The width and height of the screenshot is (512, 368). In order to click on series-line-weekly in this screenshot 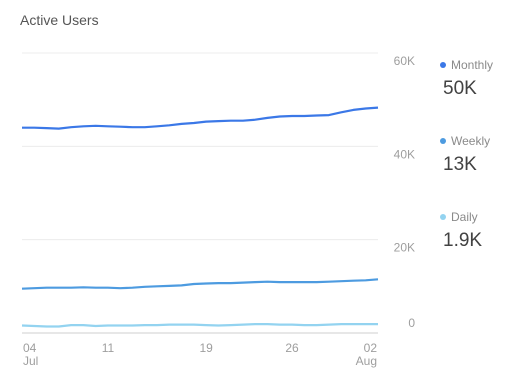, I will do `click(200, 284)`.